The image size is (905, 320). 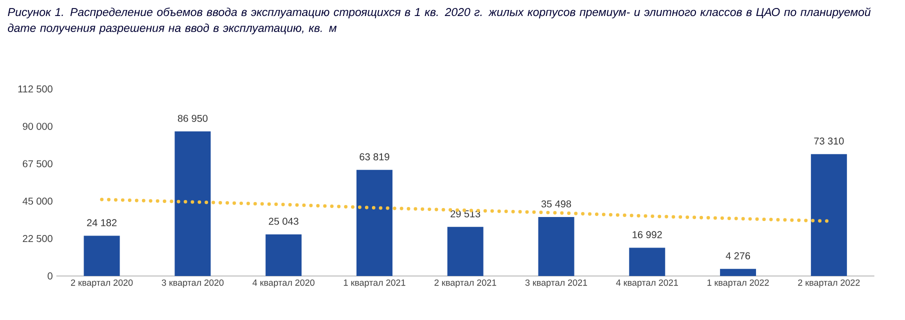 What do you see at coordinates (37, 201) in the screenshot?
I see `y-tick-label: 45 000` at bounding box center [37, 201].